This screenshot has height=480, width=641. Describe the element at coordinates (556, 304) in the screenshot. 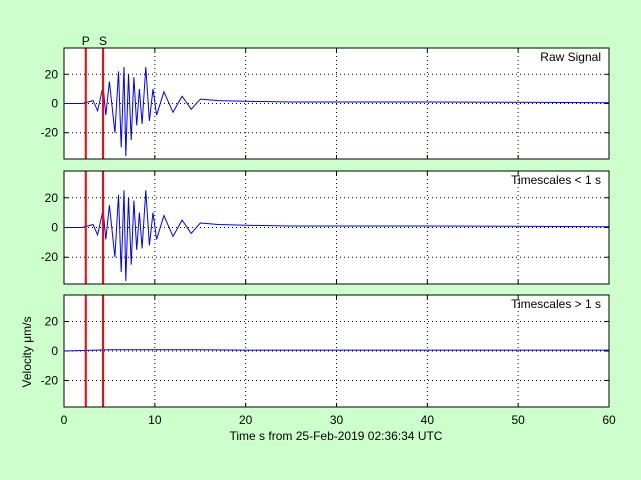

I see `panel-label: Timescales > 1 s` at that location.